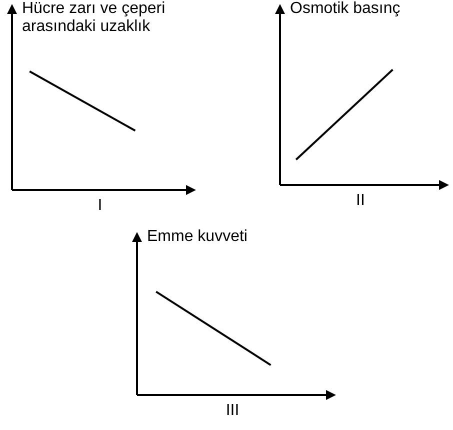 This screenshot has height=430, width=453. Describe the element at coordinates (232, 411) in the screenshot. I see `x-axis-title: III` at that location.